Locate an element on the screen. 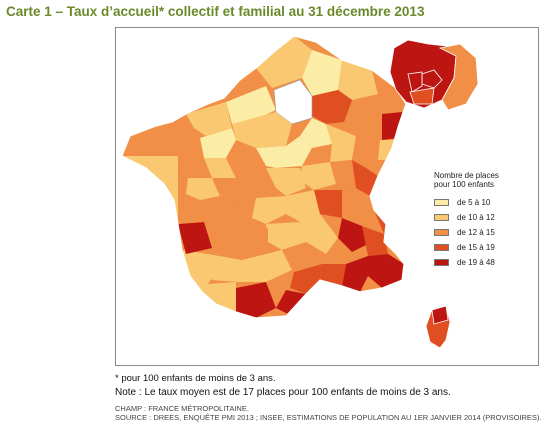 This screenshot has width=550, height=442. dept-haute-marne-cote-or is located at coordinates (341, 143).